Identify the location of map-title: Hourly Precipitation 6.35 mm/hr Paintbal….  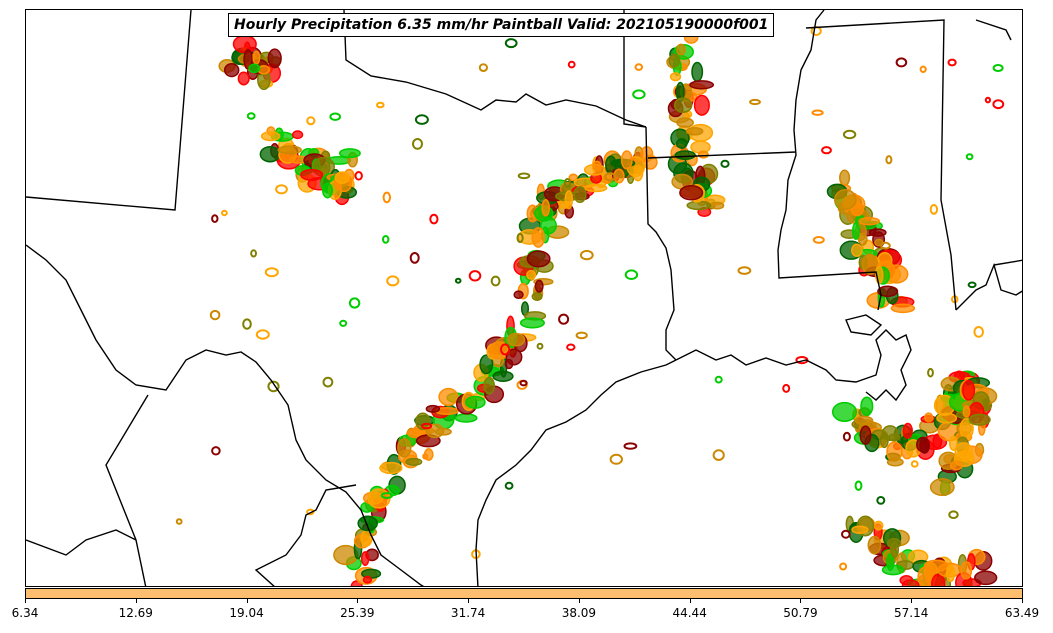
(501, 25).